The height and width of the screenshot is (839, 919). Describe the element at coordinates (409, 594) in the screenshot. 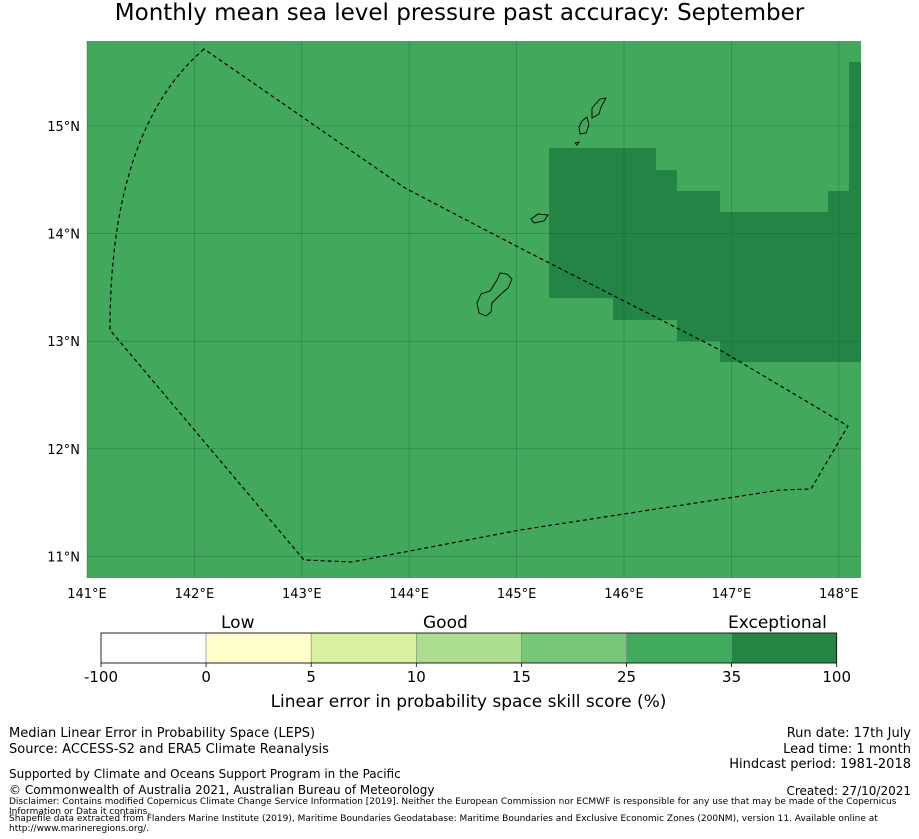

I see `lon-tick-label: 144°E` at that location.